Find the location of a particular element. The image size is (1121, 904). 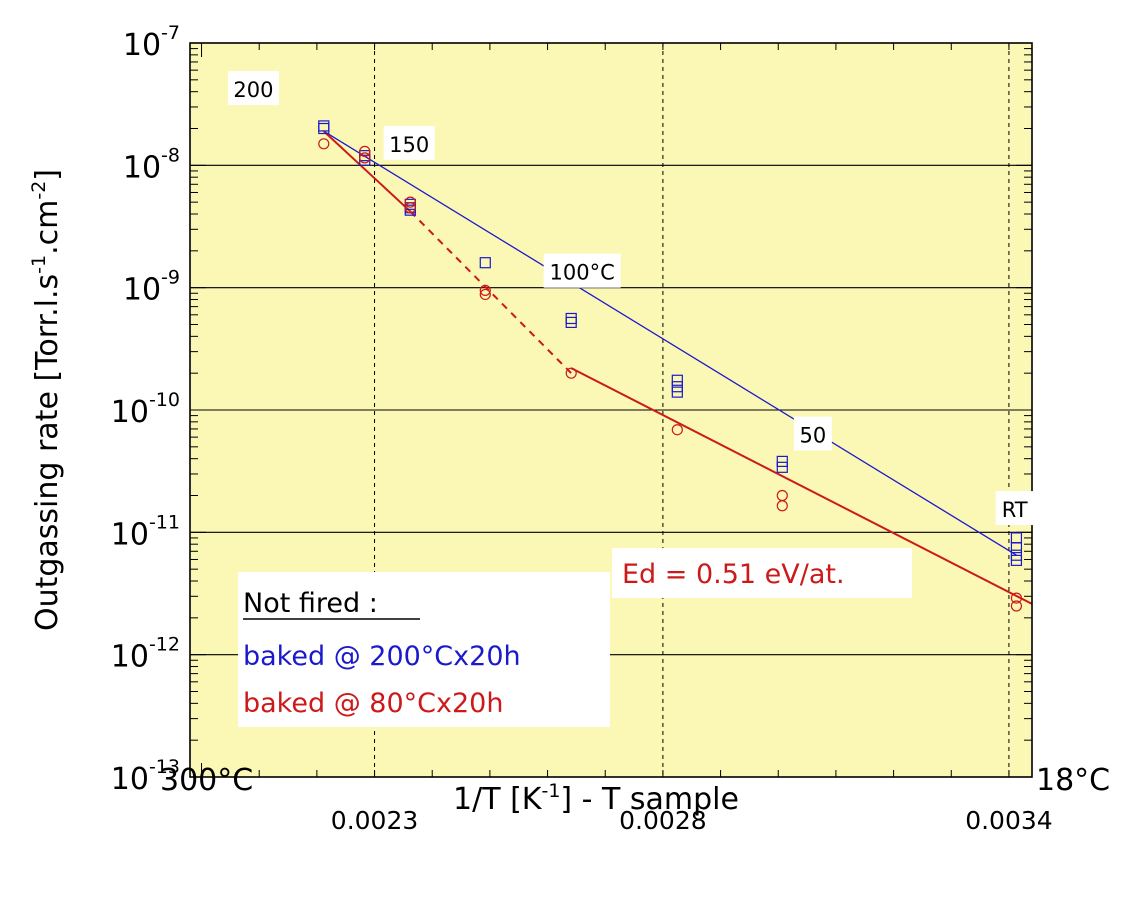

x-tick-label: 0.0034 is located at coordinates (1008, 820).